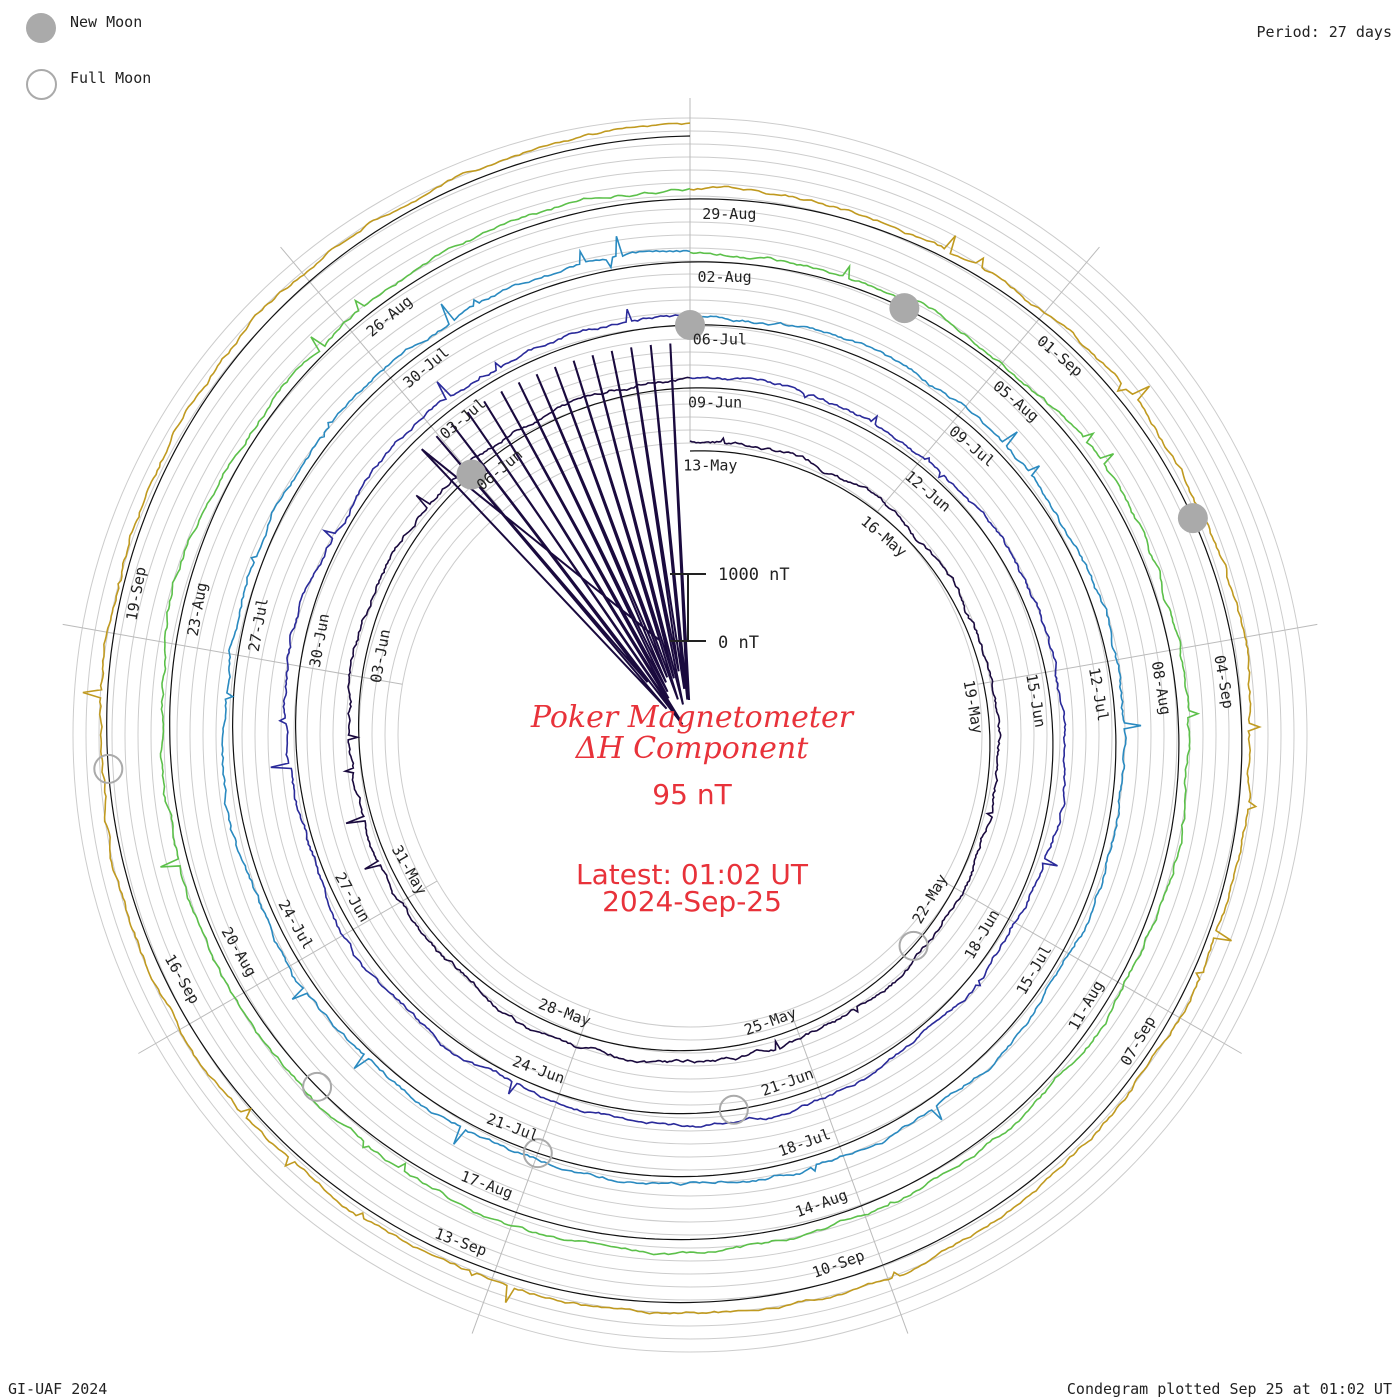 The height and width of the screenshot is (1400, 1400). What do you see at coordinates (58, 1389) in the screenshot?
I see `credit-label: GI-UAF 2024` at bounding box center [58, 1389].